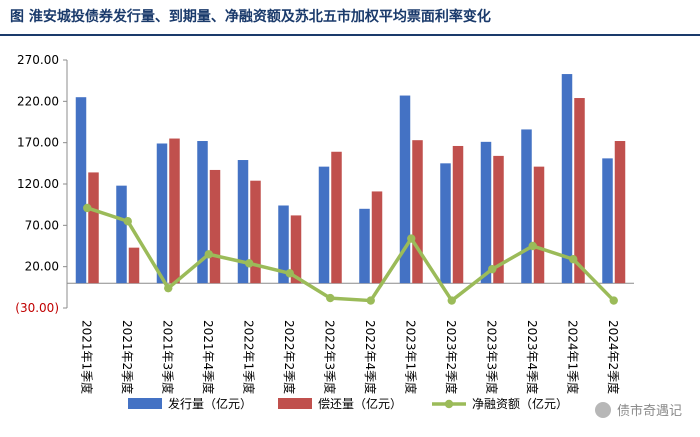 The width and height of the screenshot is (700, 437). I want to click on x-tick-label: 2023年1季度, so click(410, 357).